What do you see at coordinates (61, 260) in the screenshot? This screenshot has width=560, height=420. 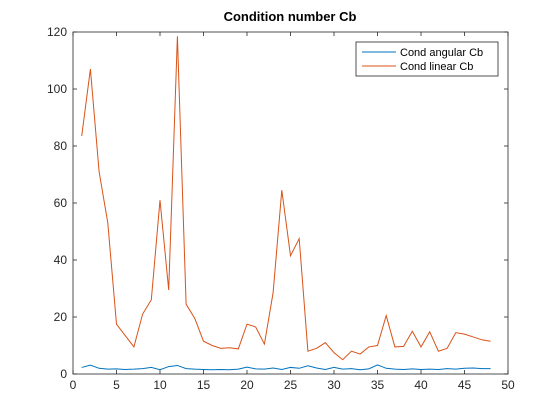 I see `y-tick-label: 40` at bounding box center [61, 260].